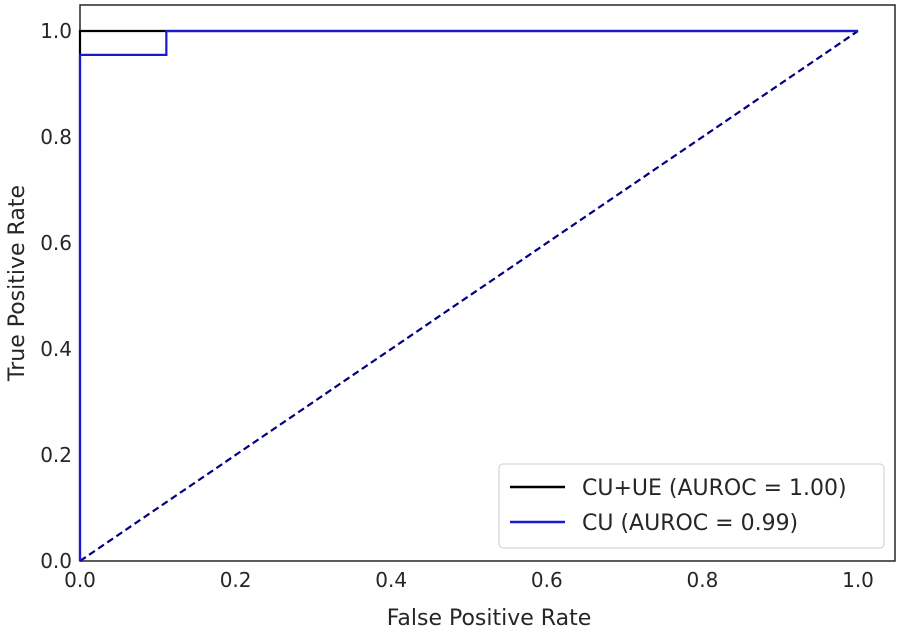  What do you see at coordinates (236, 580) in the screenshot?
I see `x-tick-label: 0.2` at bounding box center [236, 580].